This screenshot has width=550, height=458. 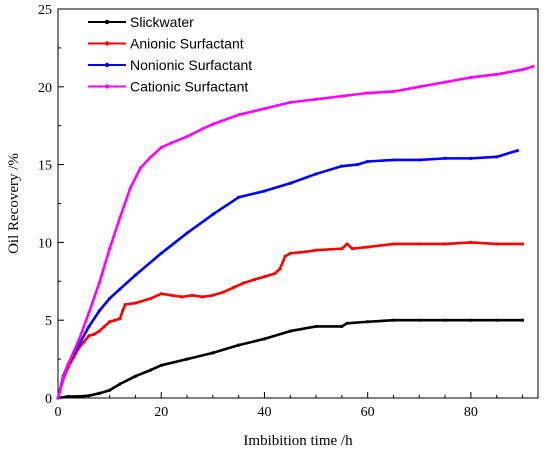 I want to click on legend-label: Nonionic Surfactant, so click(x=191, y=65).